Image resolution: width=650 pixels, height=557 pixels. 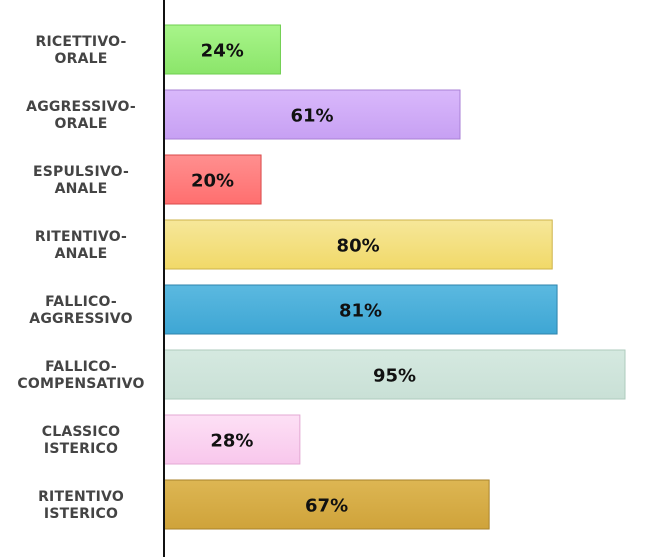 I want to click on category-label-line: CLASSICO, so click(x=81, y=432).